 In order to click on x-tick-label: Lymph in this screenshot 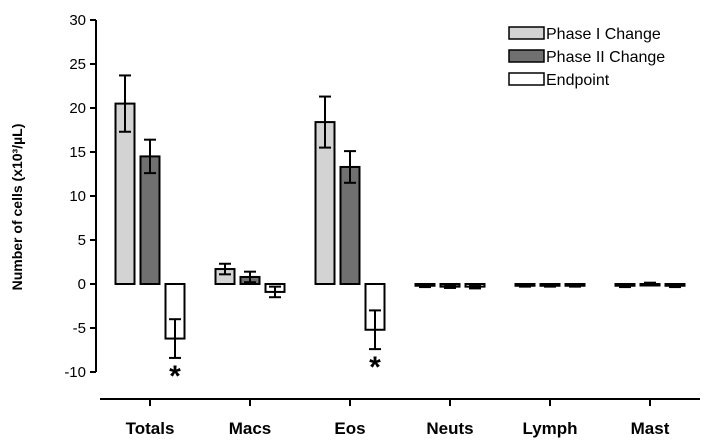, I will do `click(549, 428)`.